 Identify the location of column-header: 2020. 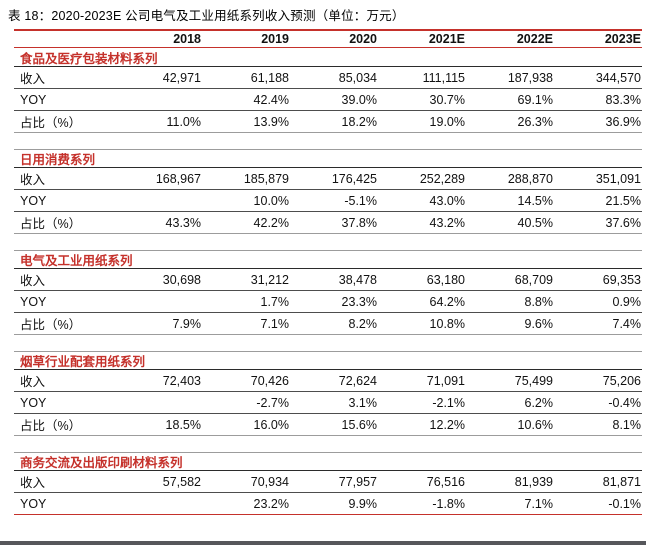
(363, 39).